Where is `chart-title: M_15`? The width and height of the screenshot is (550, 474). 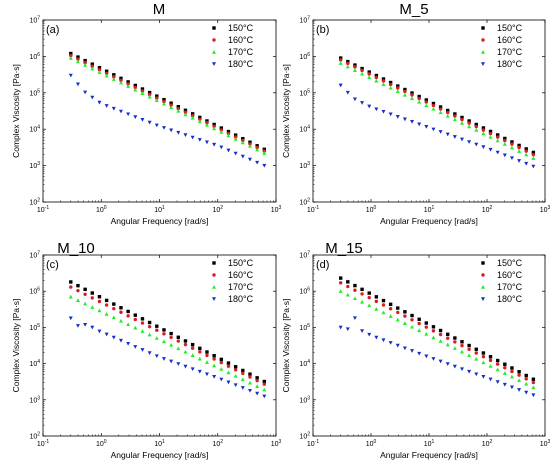 chart-title: M_15 is located at coordinates (344, 248).